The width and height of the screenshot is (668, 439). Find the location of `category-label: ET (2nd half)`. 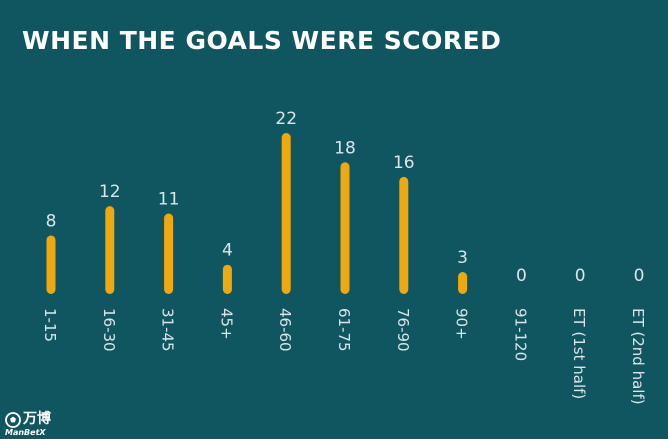

category-label: ET (2nd half) is located at coordinates (638, 356).